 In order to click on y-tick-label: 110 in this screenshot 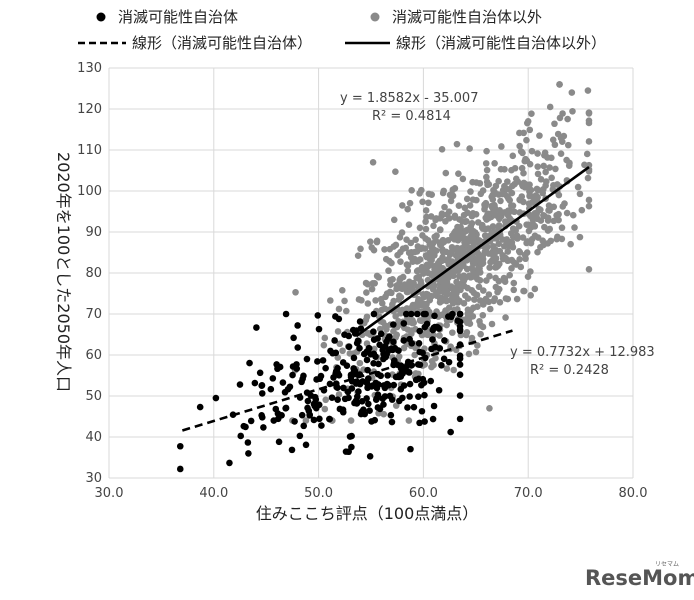, I will do `click(89, 150)`.